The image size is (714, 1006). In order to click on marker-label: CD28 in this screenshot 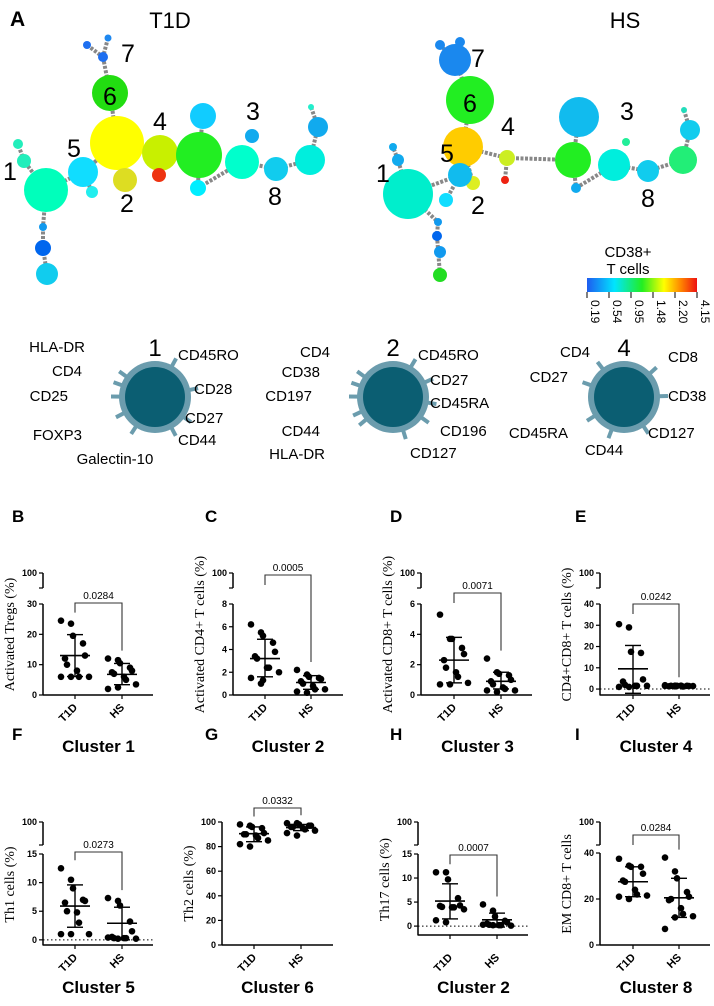, I will do `click(213, 389)`.